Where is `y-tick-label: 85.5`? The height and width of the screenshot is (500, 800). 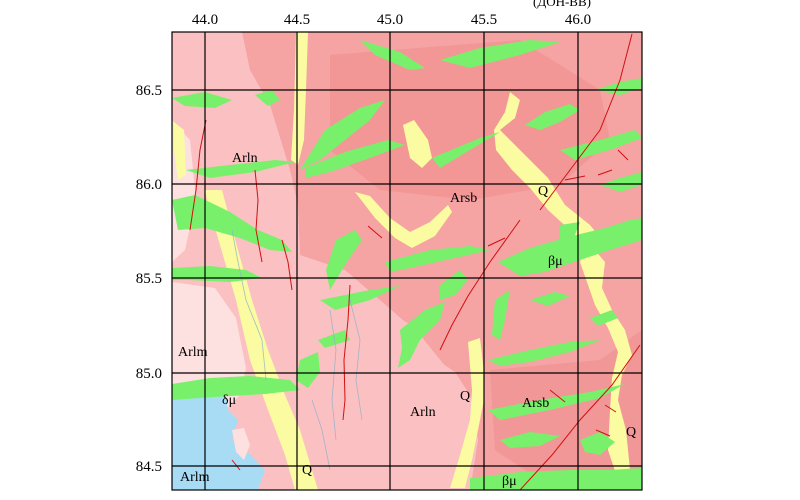 y-tick-label: 85.5 is located at coordinates (149, 279).